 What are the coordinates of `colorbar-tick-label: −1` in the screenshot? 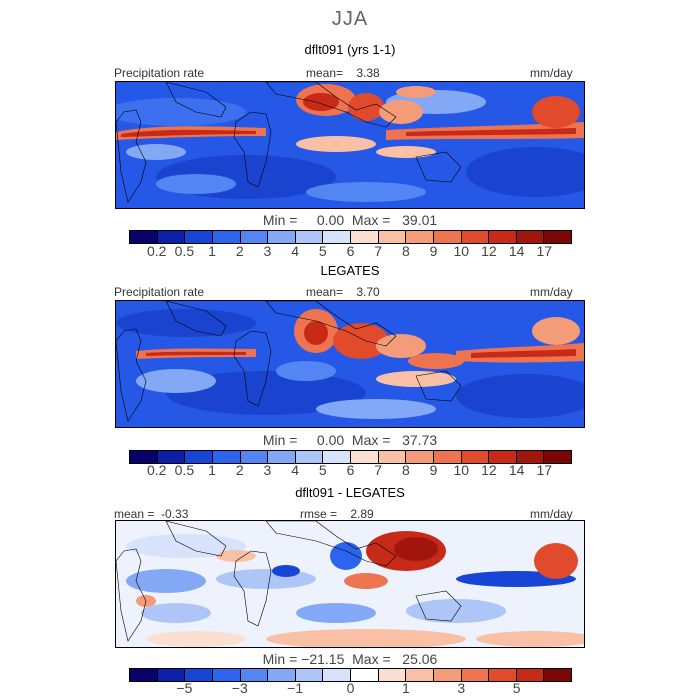 It's located at (295, 688).